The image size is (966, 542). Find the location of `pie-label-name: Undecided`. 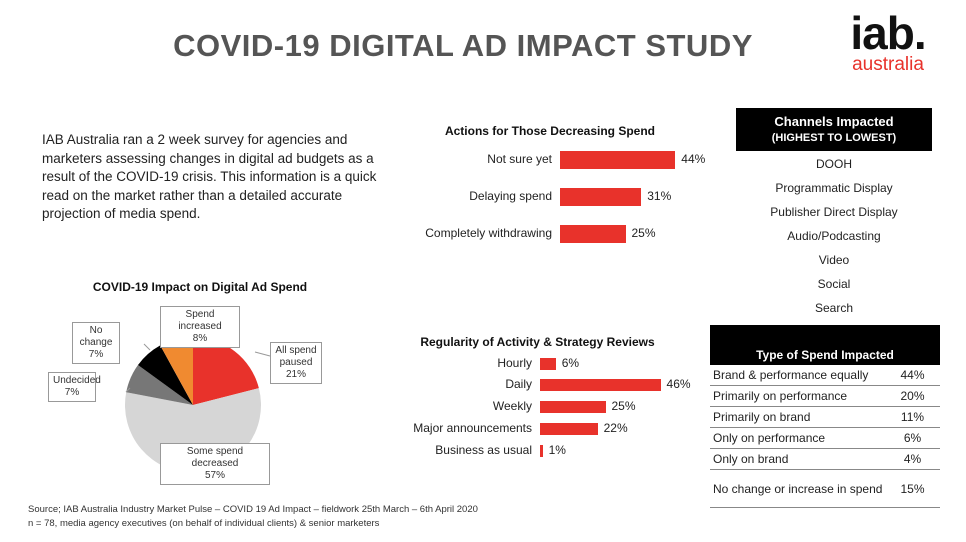

pie-label-name: Undecided is located at coordinates (77, 380).